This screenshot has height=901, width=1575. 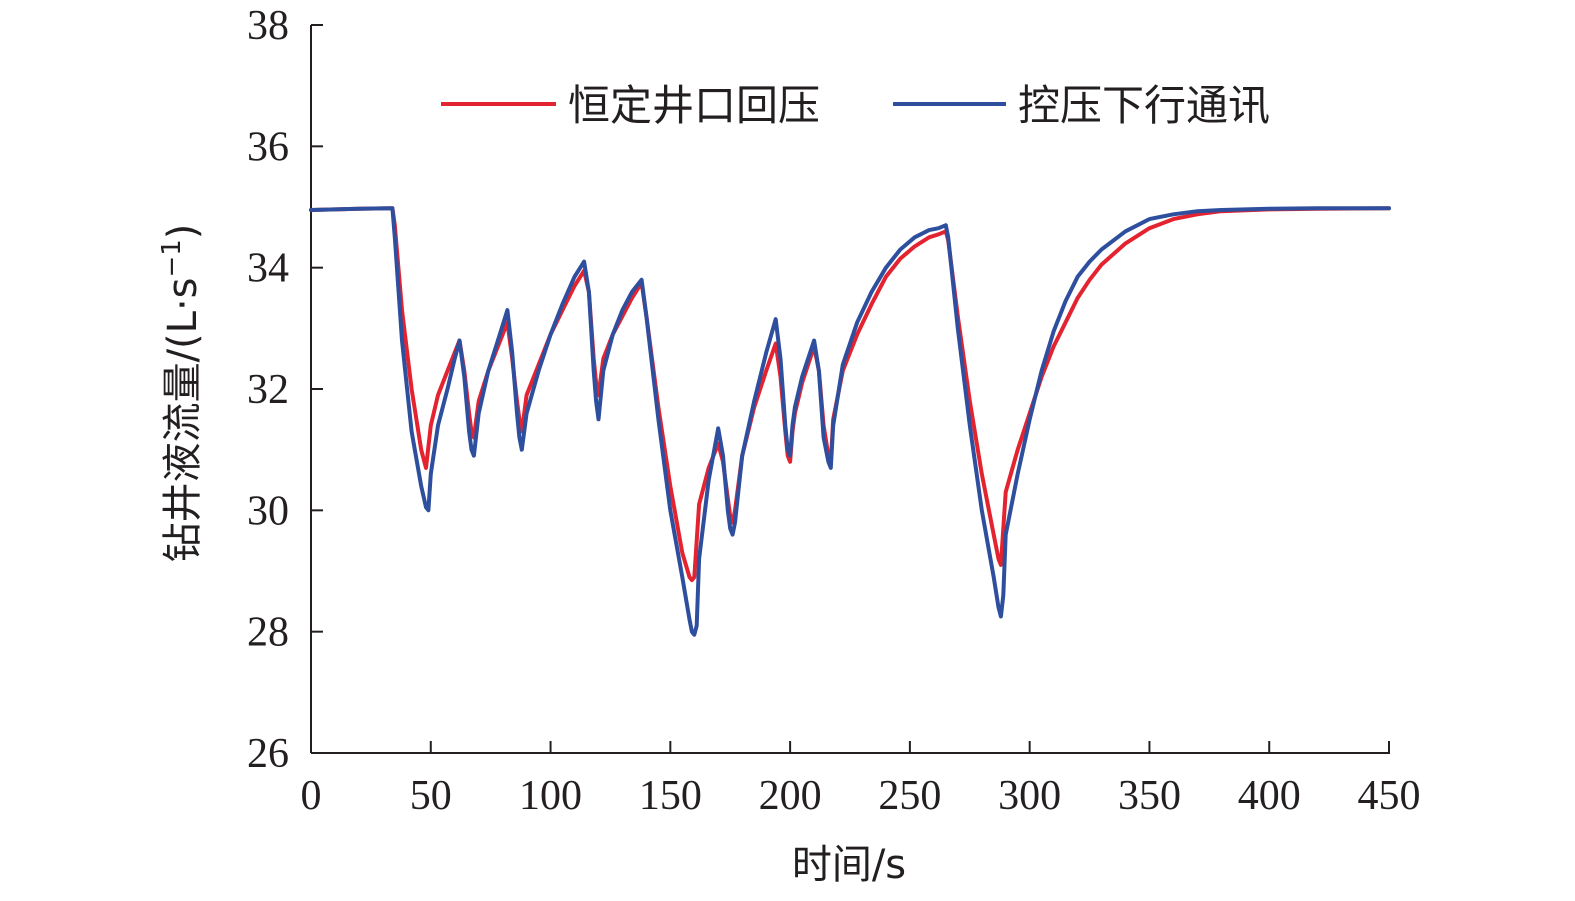 I want to click on x-tick-label: 200, so click(x=790, y=796).